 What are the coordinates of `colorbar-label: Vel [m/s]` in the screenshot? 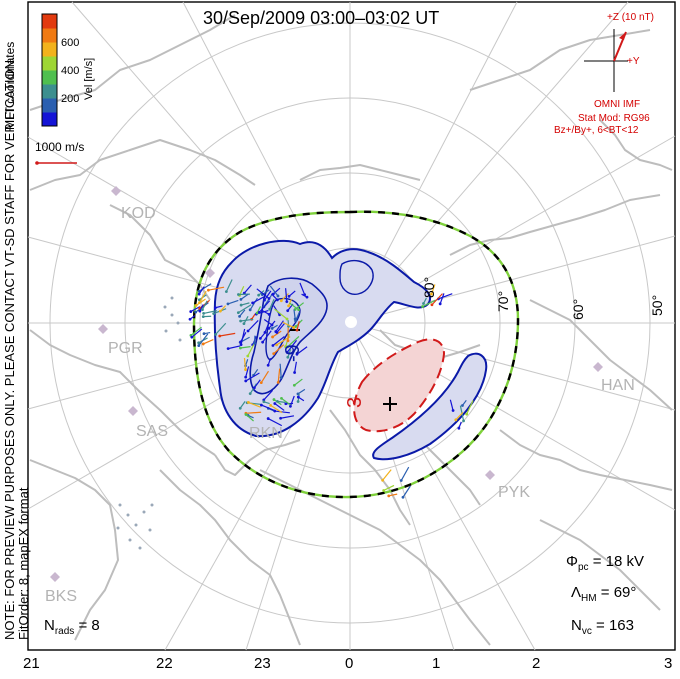 It's located at (89, 79).